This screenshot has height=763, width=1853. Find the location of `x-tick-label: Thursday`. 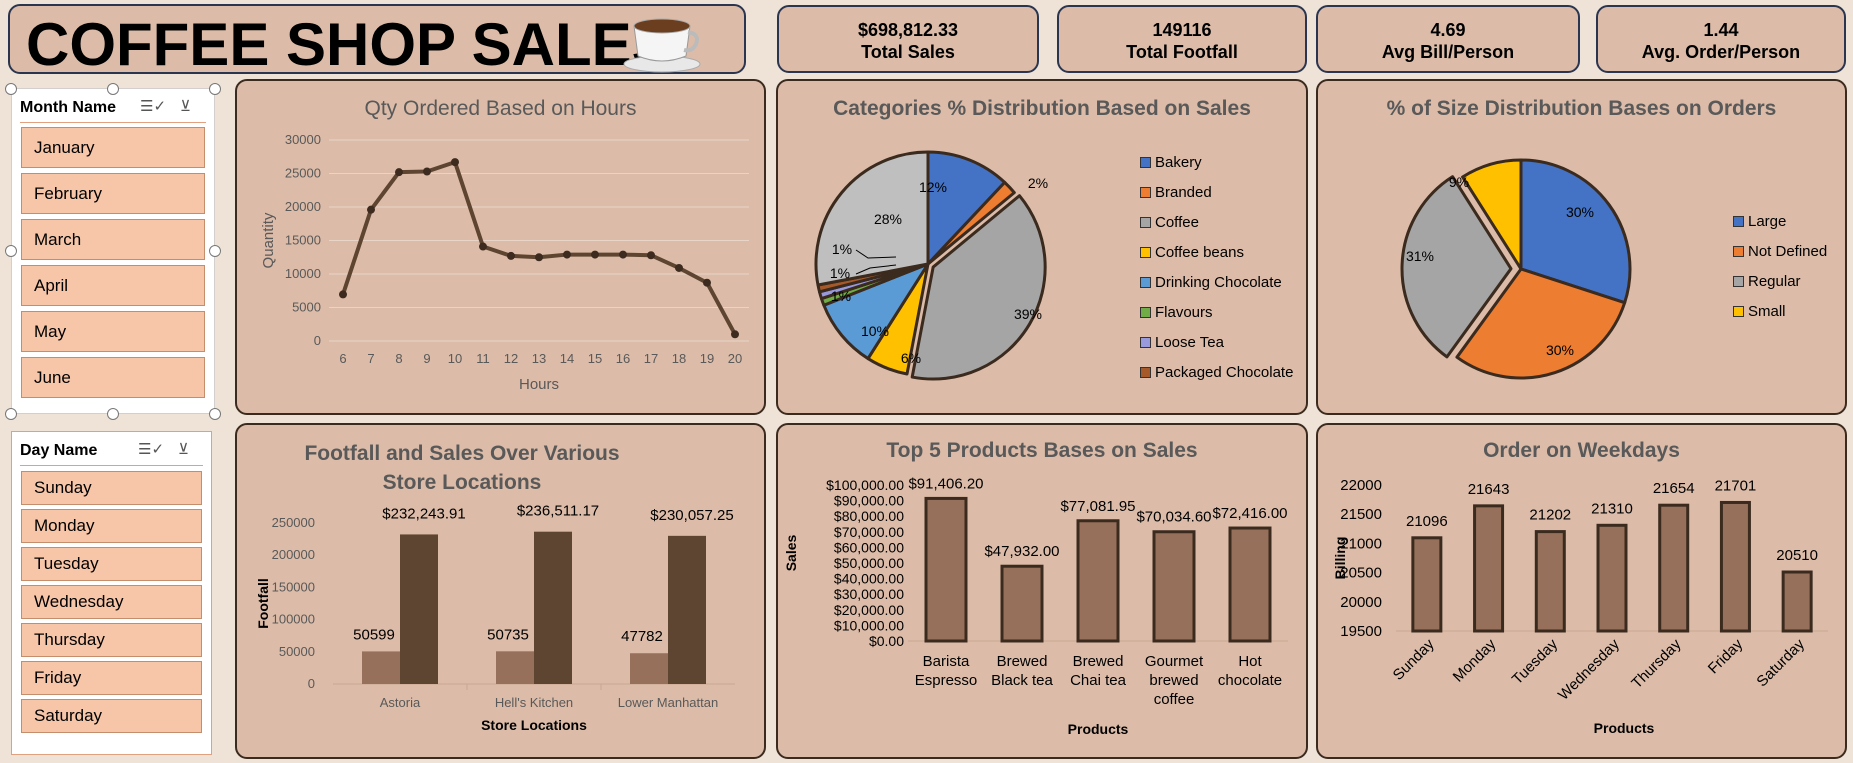

x-tick-label: Thursday is located at coordinates (1656, 663).